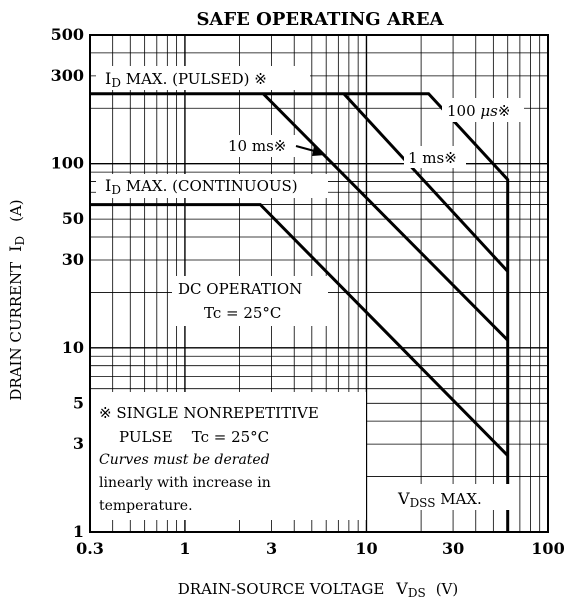 The image size is (567, 600). Describe the element at coordinates (184, 460) in the screenshot. I see `note-line3: Curves must be derated` at that location.